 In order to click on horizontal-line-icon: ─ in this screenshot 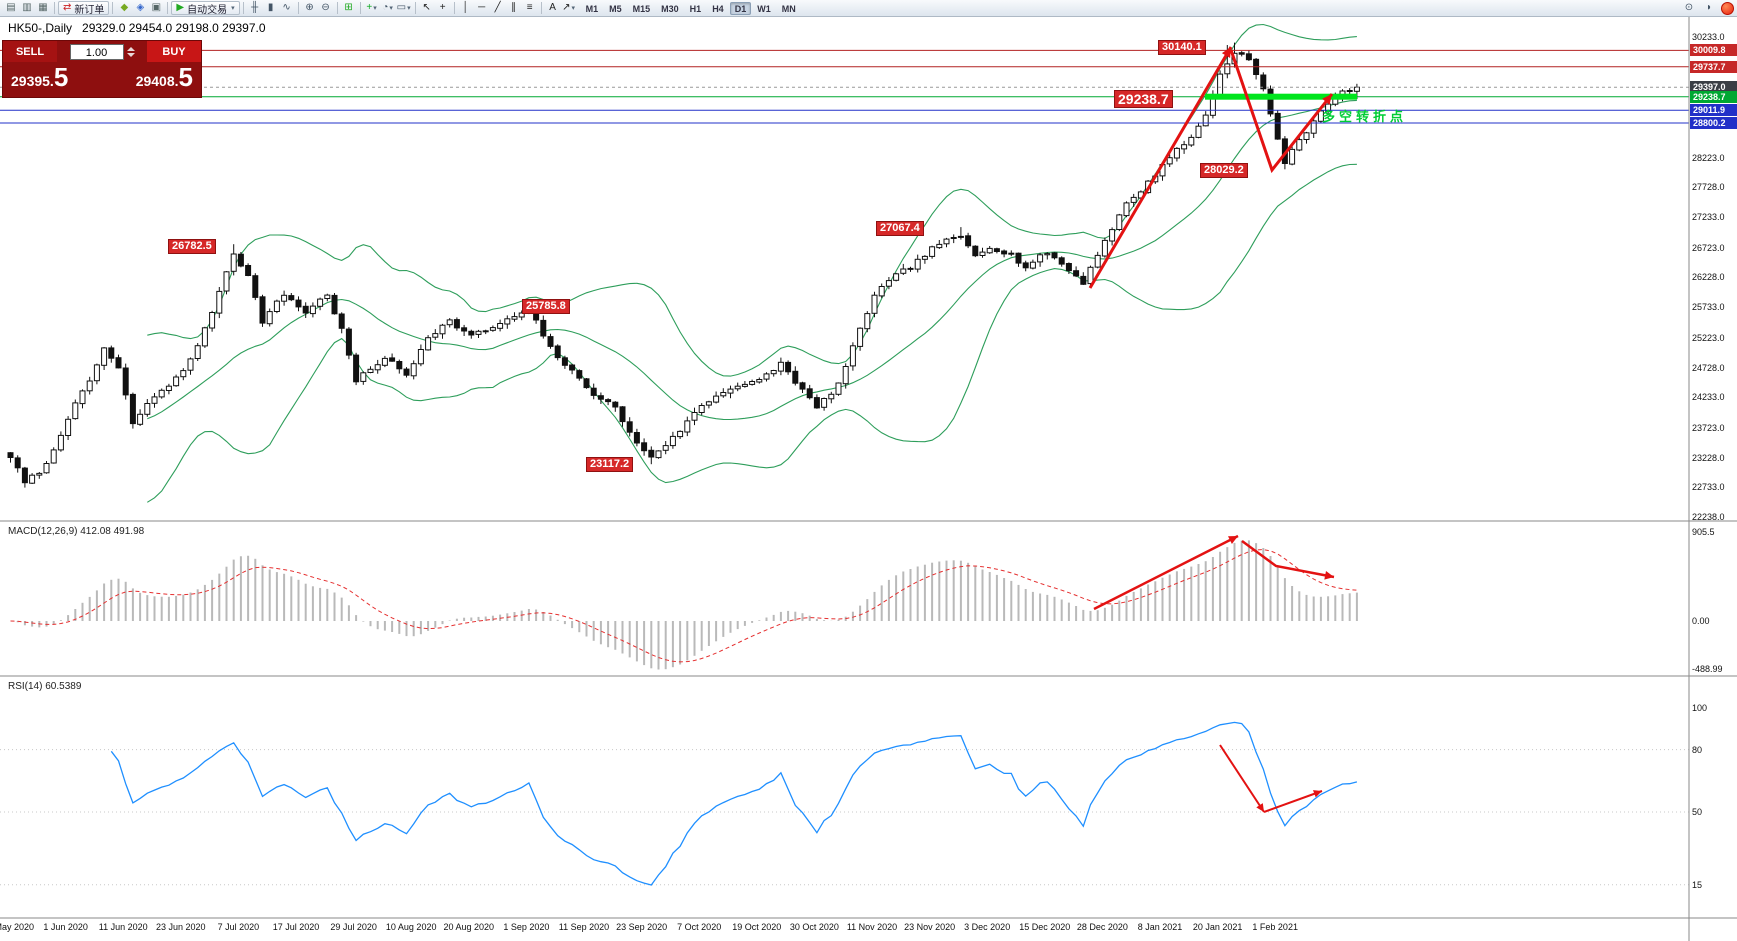, I will do `click(482, 8)`.